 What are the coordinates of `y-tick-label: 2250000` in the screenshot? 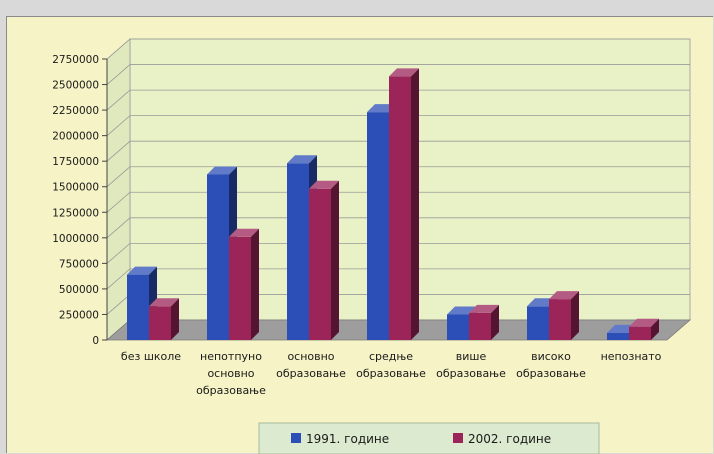 It's located at (75, 111).